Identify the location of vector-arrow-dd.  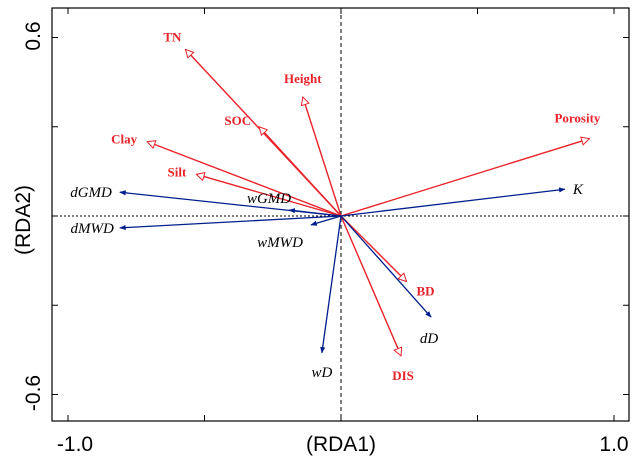
(386, 266).